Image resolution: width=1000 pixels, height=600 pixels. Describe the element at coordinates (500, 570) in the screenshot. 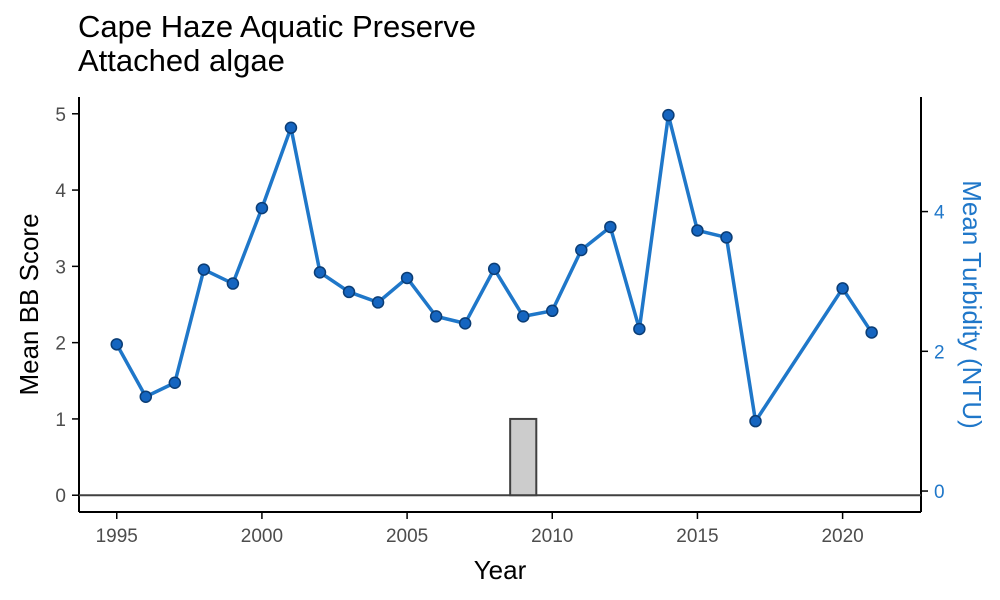

I see `x-axis-title: Year` at that location.